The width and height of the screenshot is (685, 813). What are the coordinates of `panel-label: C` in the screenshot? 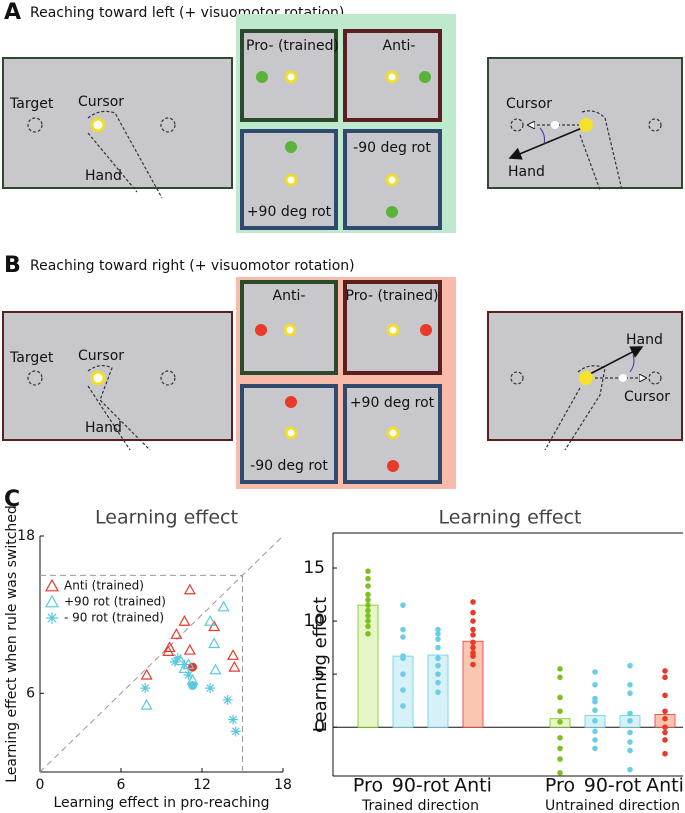 It's located at (12, 499).